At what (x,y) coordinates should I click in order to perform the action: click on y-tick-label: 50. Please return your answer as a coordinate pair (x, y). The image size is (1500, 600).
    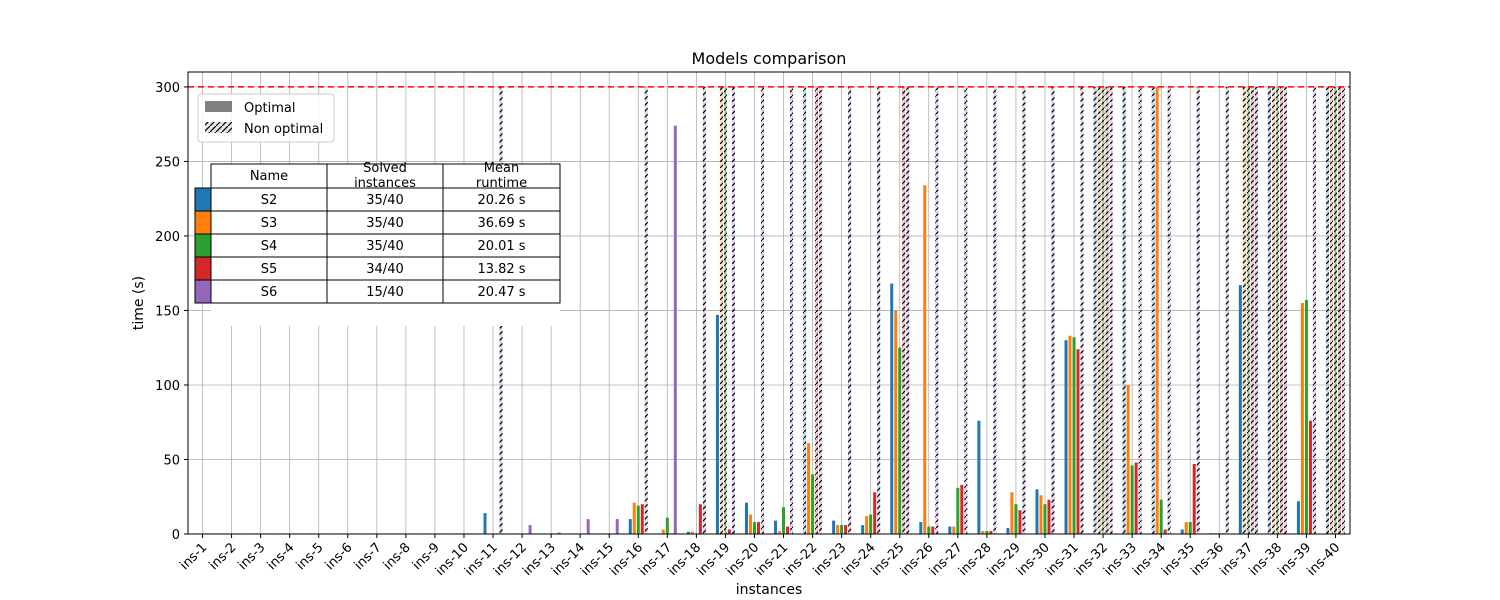
    Looking at the image, I should click on (171, 460).